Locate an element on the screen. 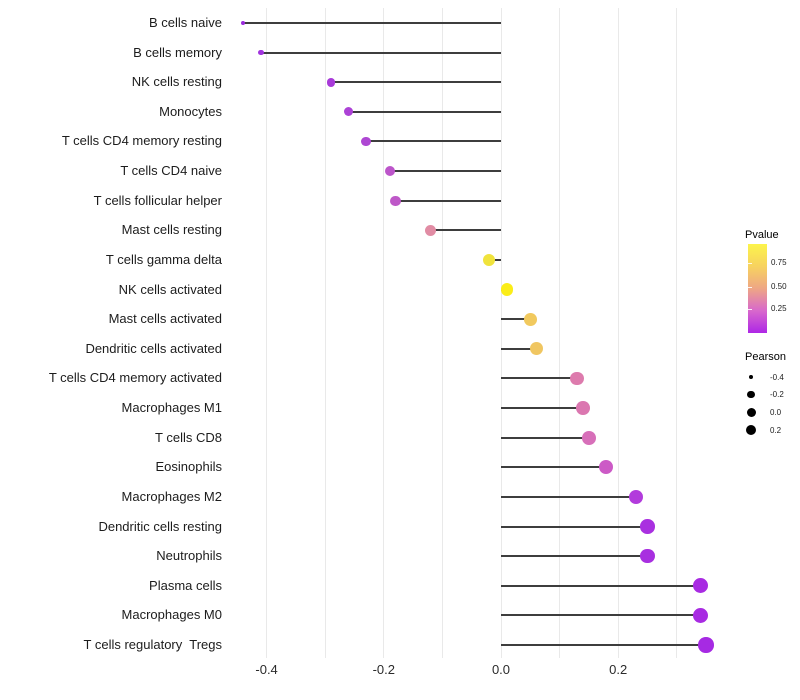  pearson-legend-title: Pearson is located at coordinates (765, 357).